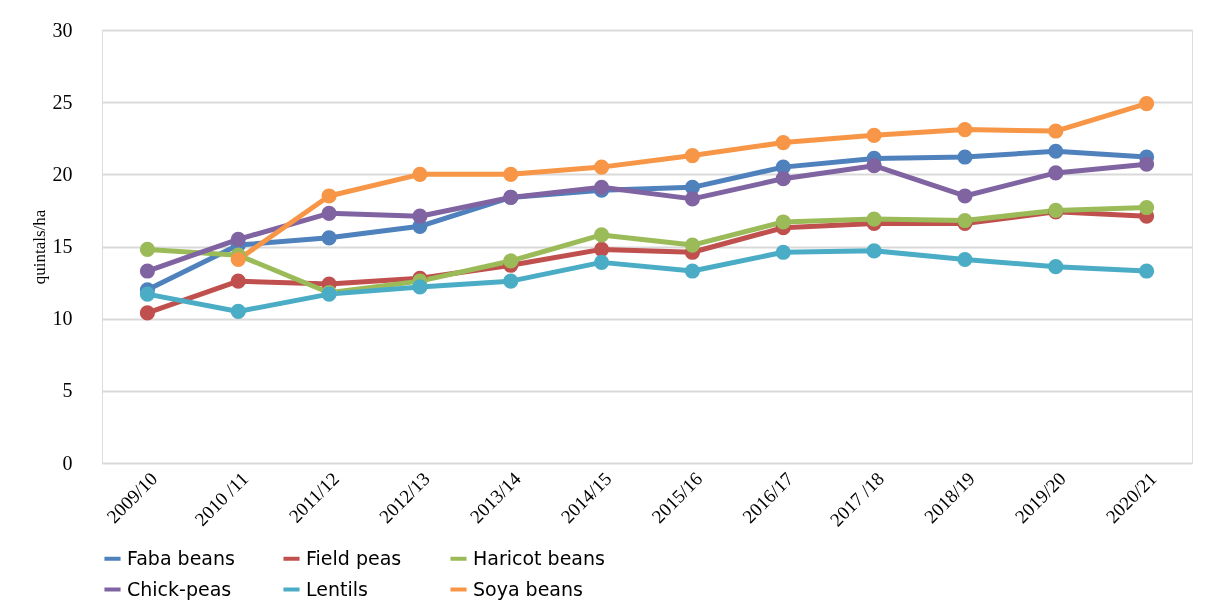  Describe the element at coordinates (67, 390) in the screenshot. I see `y-tick-label: 5` at that location.